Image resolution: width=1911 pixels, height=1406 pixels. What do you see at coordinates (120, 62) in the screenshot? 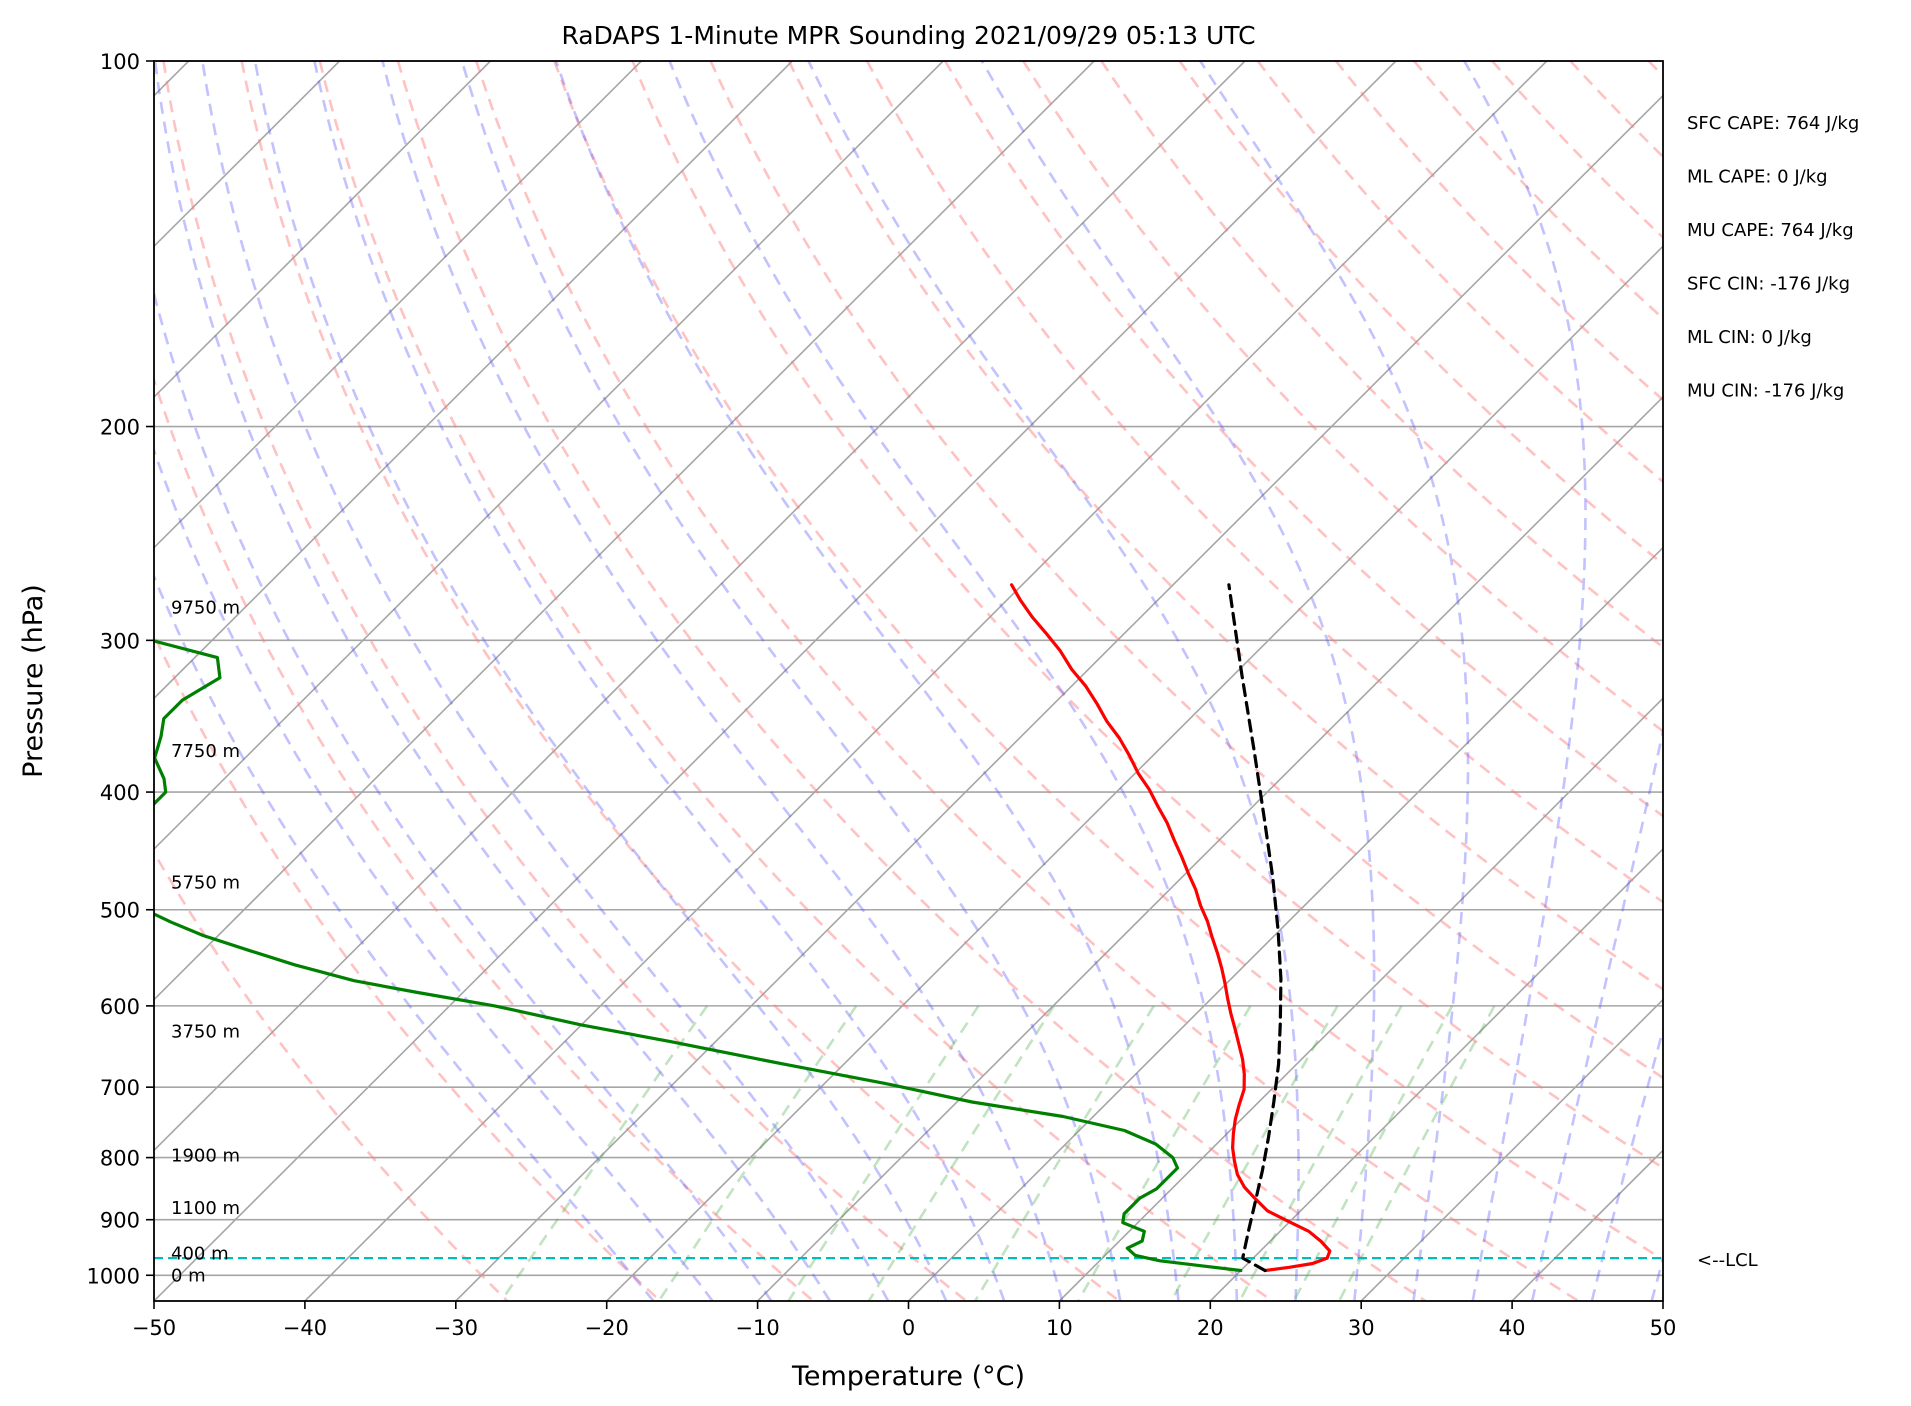
I see `y-tick-label: 100` at bounding box center [120, 62].